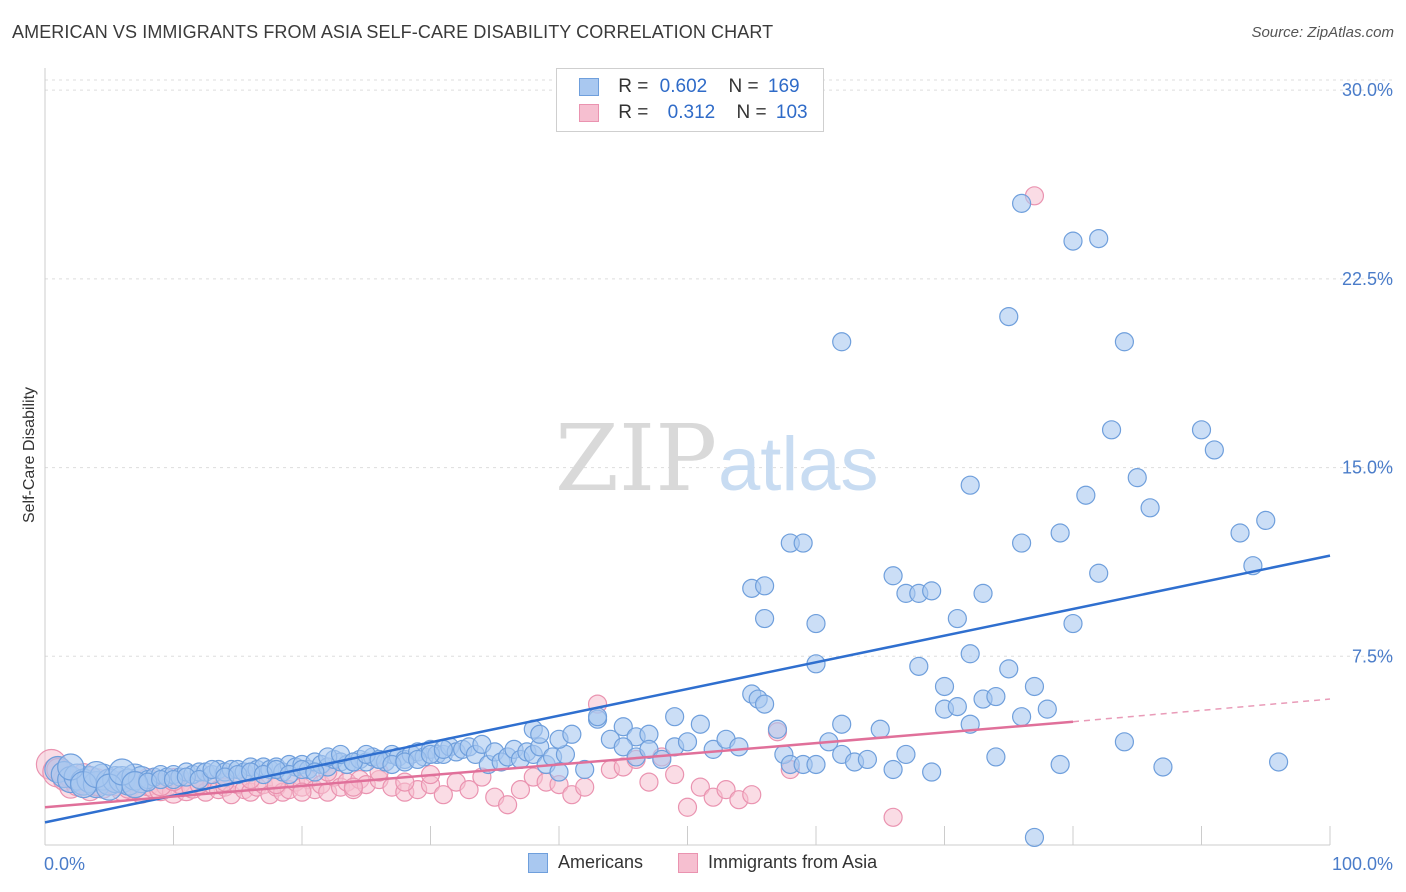 This screenshot has height=892, width=1406. I want to click on y-tick-label: 30.0%, so click(1367, 90).